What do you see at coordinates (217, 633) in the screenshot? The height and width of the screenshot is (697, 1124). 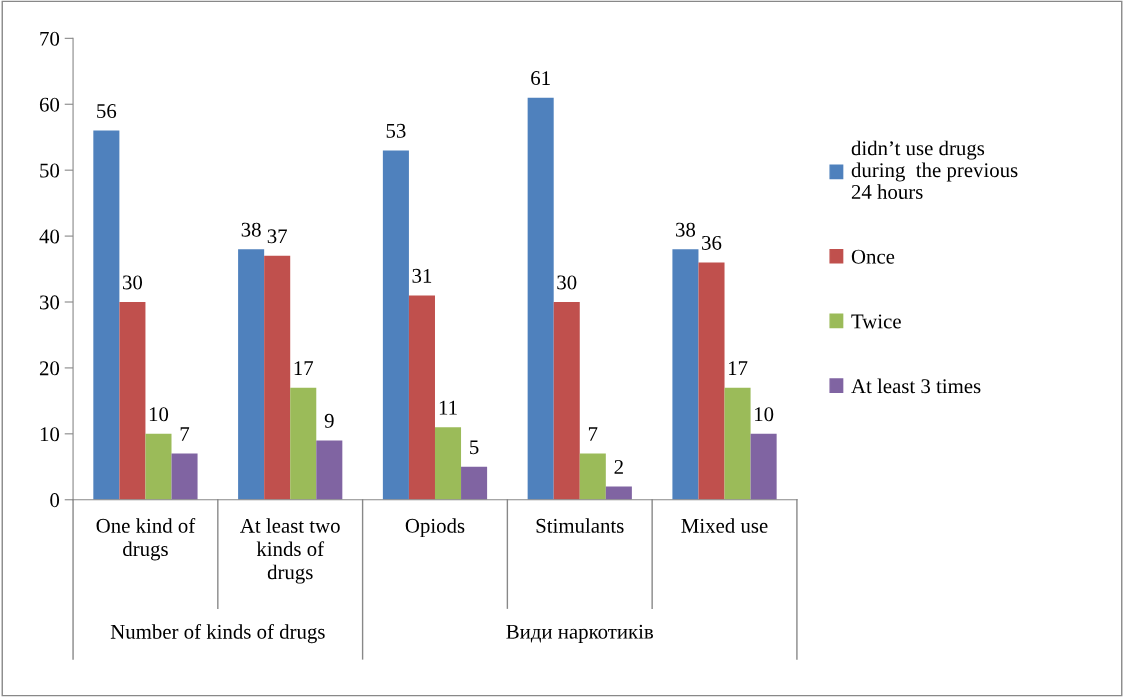 I see `text: Number of kinds of drugs` at bounding box center [217, 633].